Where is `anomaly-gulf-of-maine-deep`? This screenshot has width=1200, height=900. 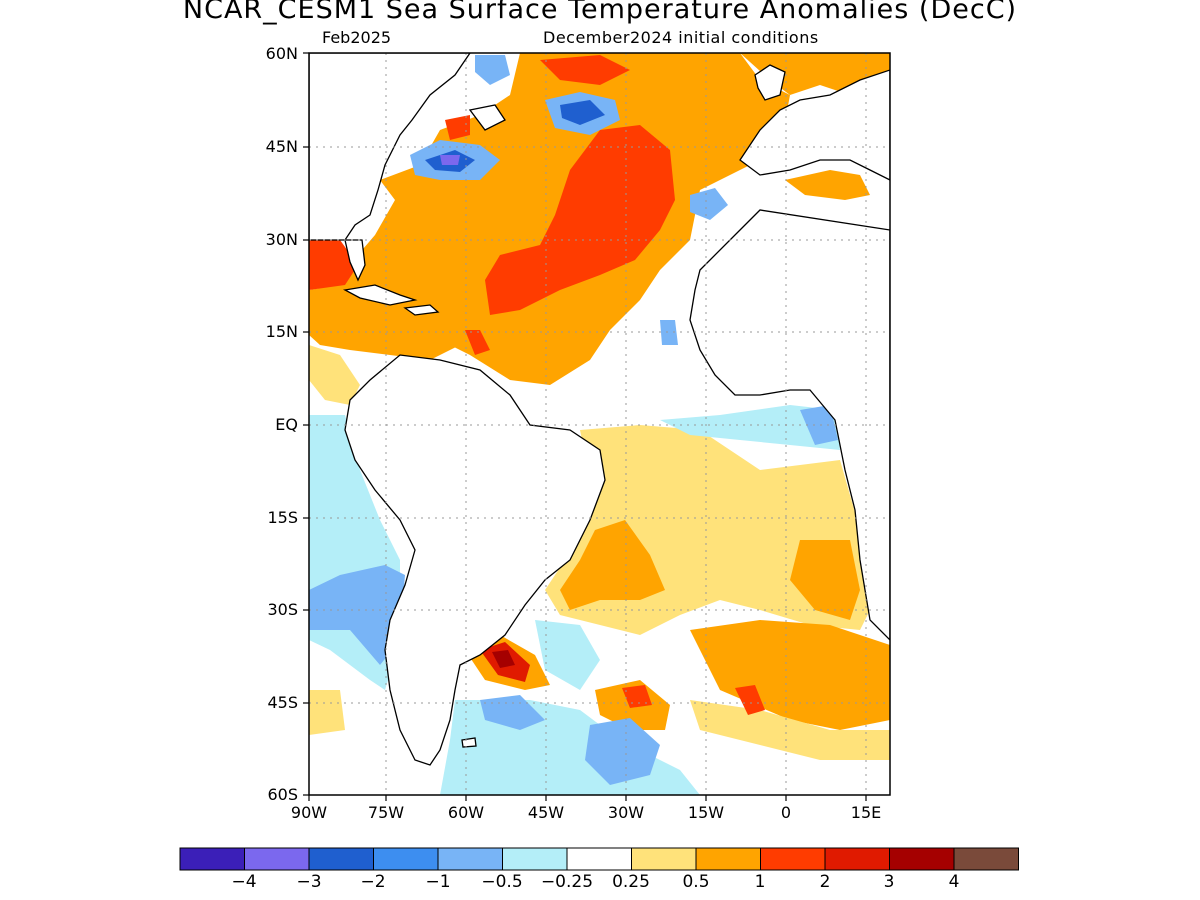 anomaly-gulf-of-maine-deep is located at coordinates (450, 160).